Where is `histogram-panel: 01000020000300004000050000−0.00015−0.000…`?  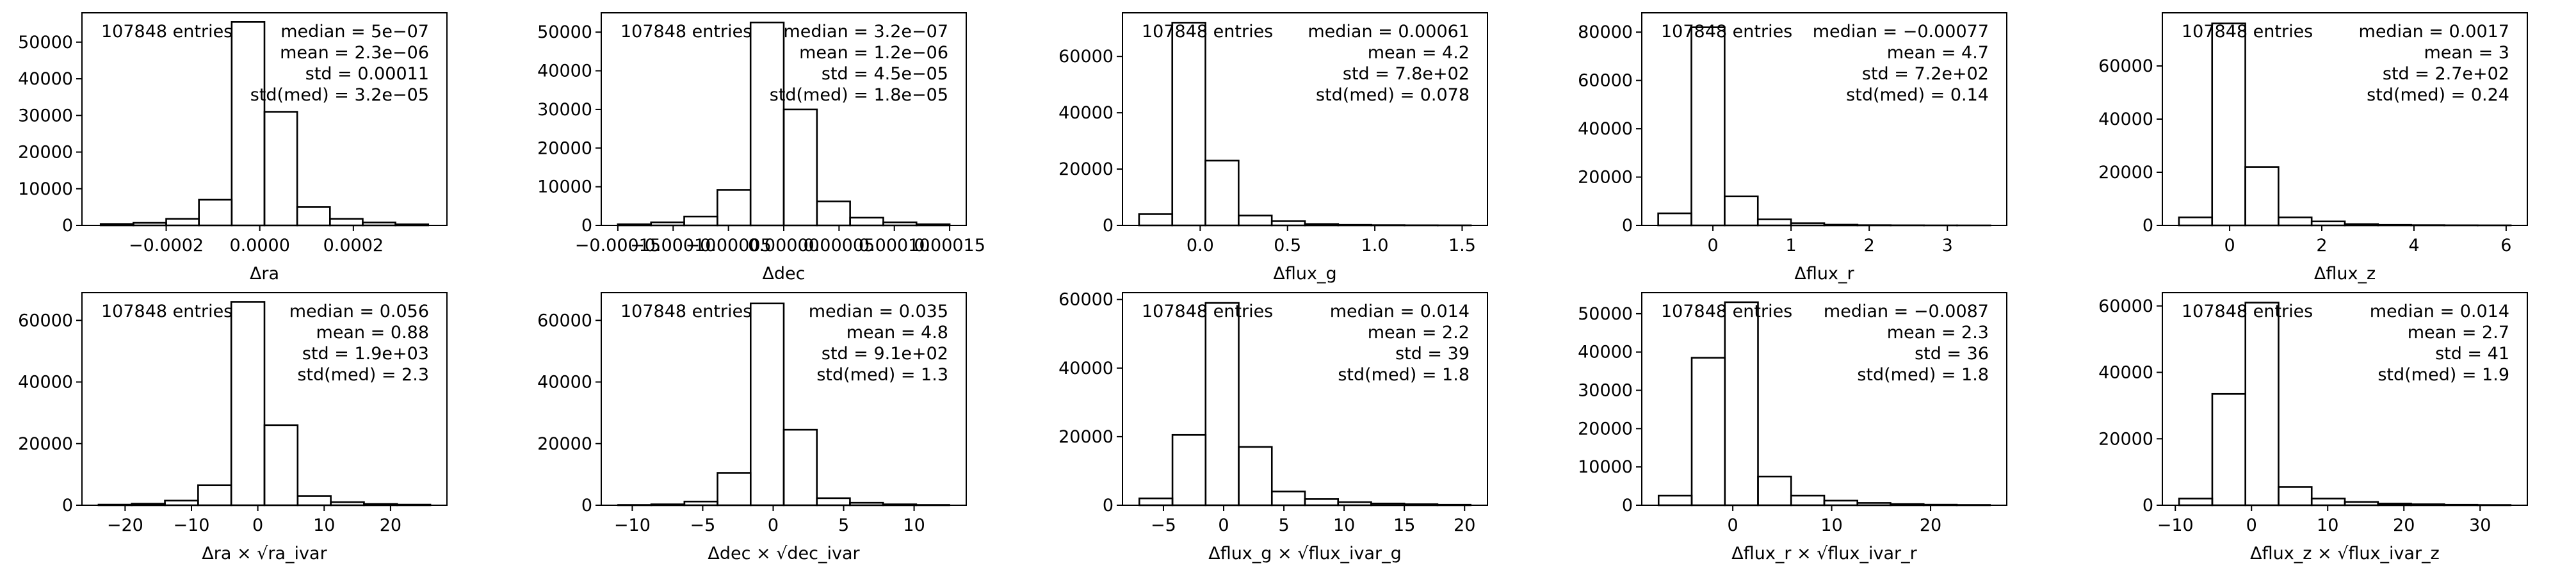 histogram-panel: 01000020000300004000050000−0.00015−0.000… is located at coordinates (761, 148).